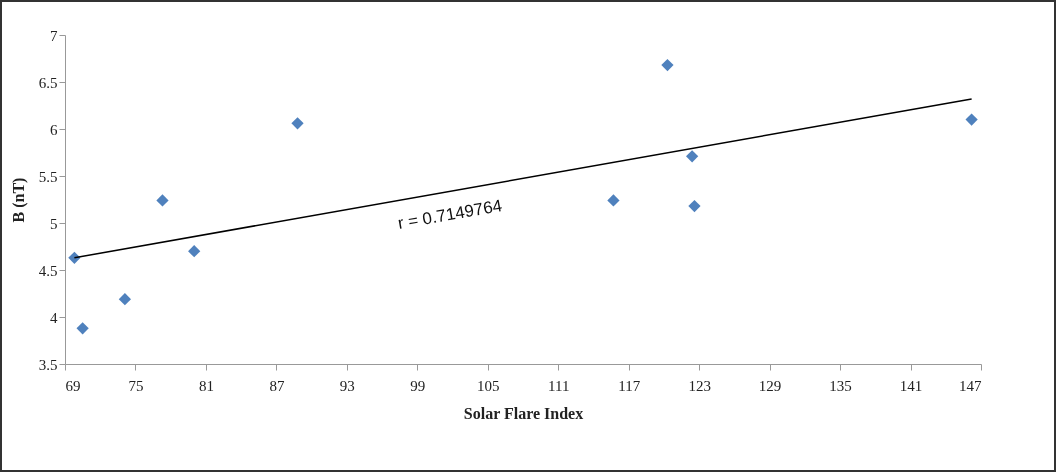 This screenshot has width=1056, height=472. What do you see at coordinates (73, 385) in the screenshot?
I see `x-tick-label: 69` at bounding box center [73, 385].